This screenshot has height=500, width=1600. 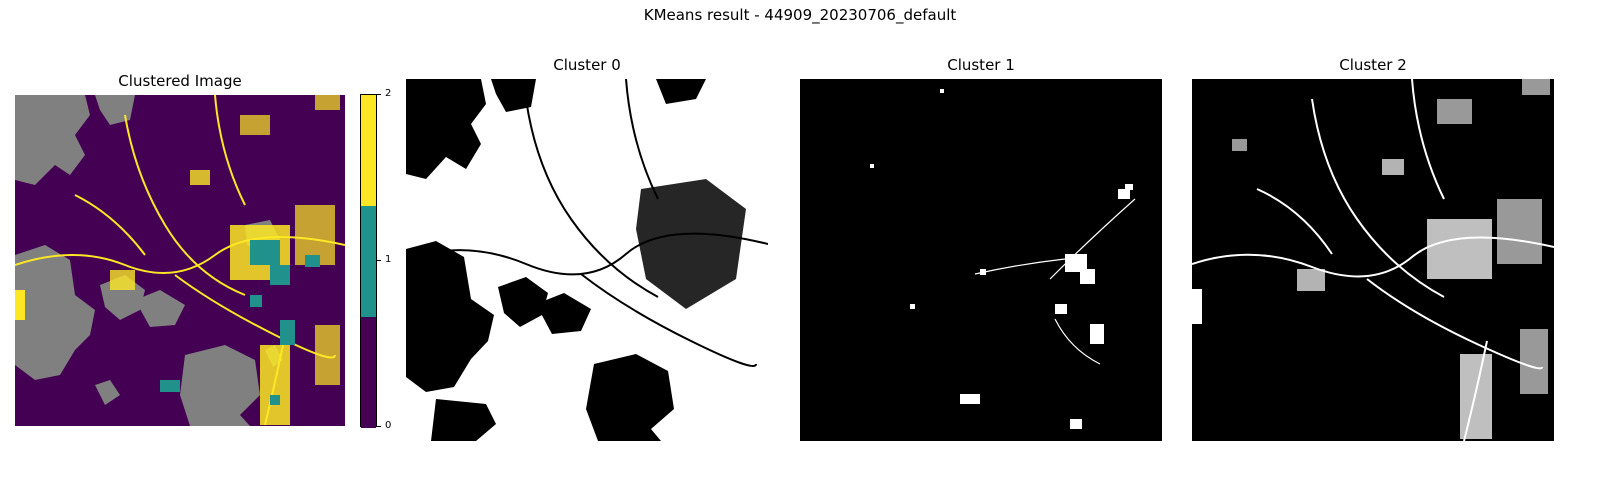 I want to click on cluster-1-title: Cluster 1, so click(x=981, y=65).